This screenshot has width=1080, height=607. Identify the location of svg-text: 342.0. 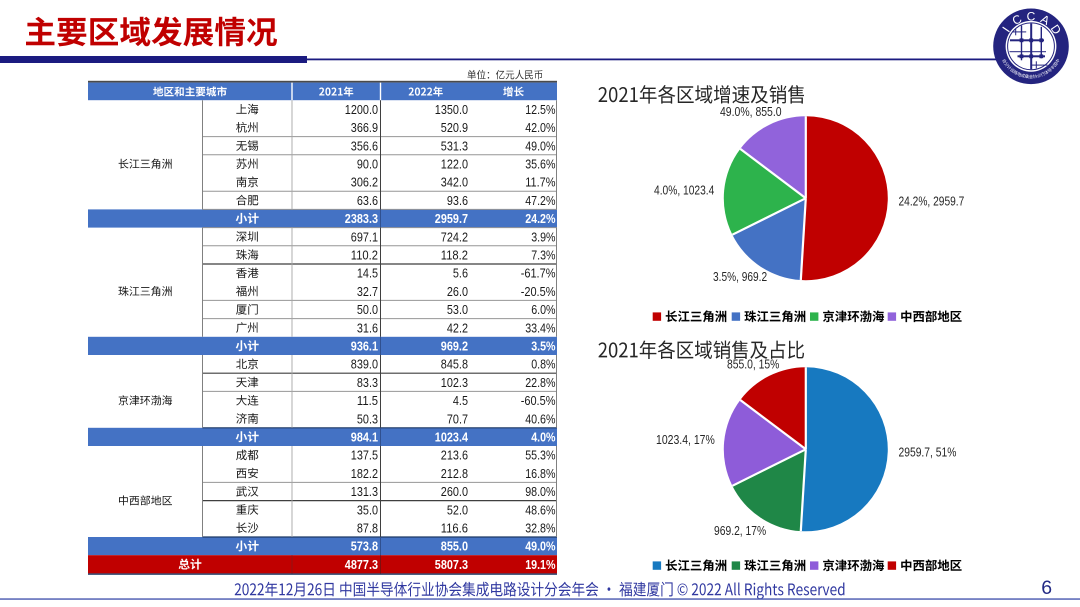
(454, 182).